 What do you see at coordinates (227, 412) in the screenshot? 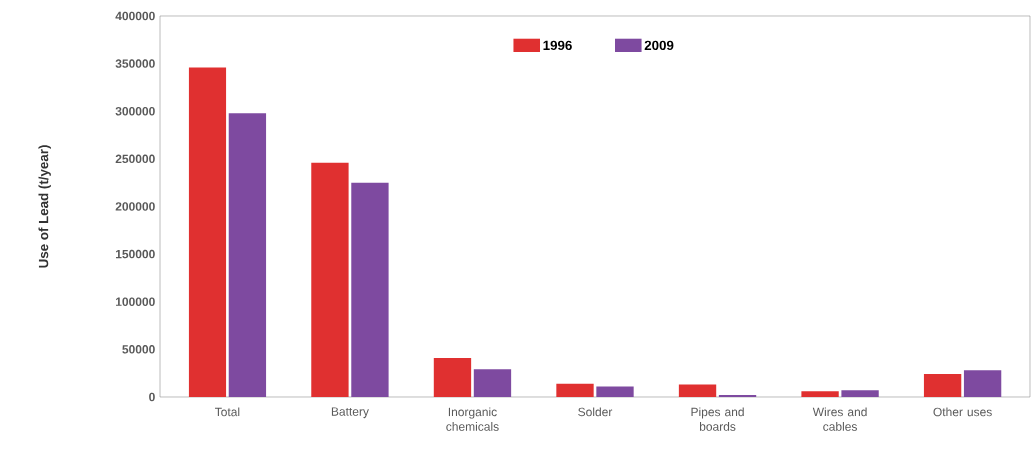
I see `x-tick-label: Total` at bounding box center [227, 412].